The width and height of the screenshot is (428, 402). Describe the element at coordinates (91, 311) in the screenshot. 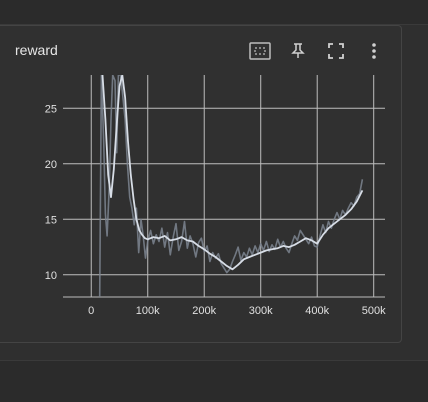

I see `x-tick-label: 0` at that location.